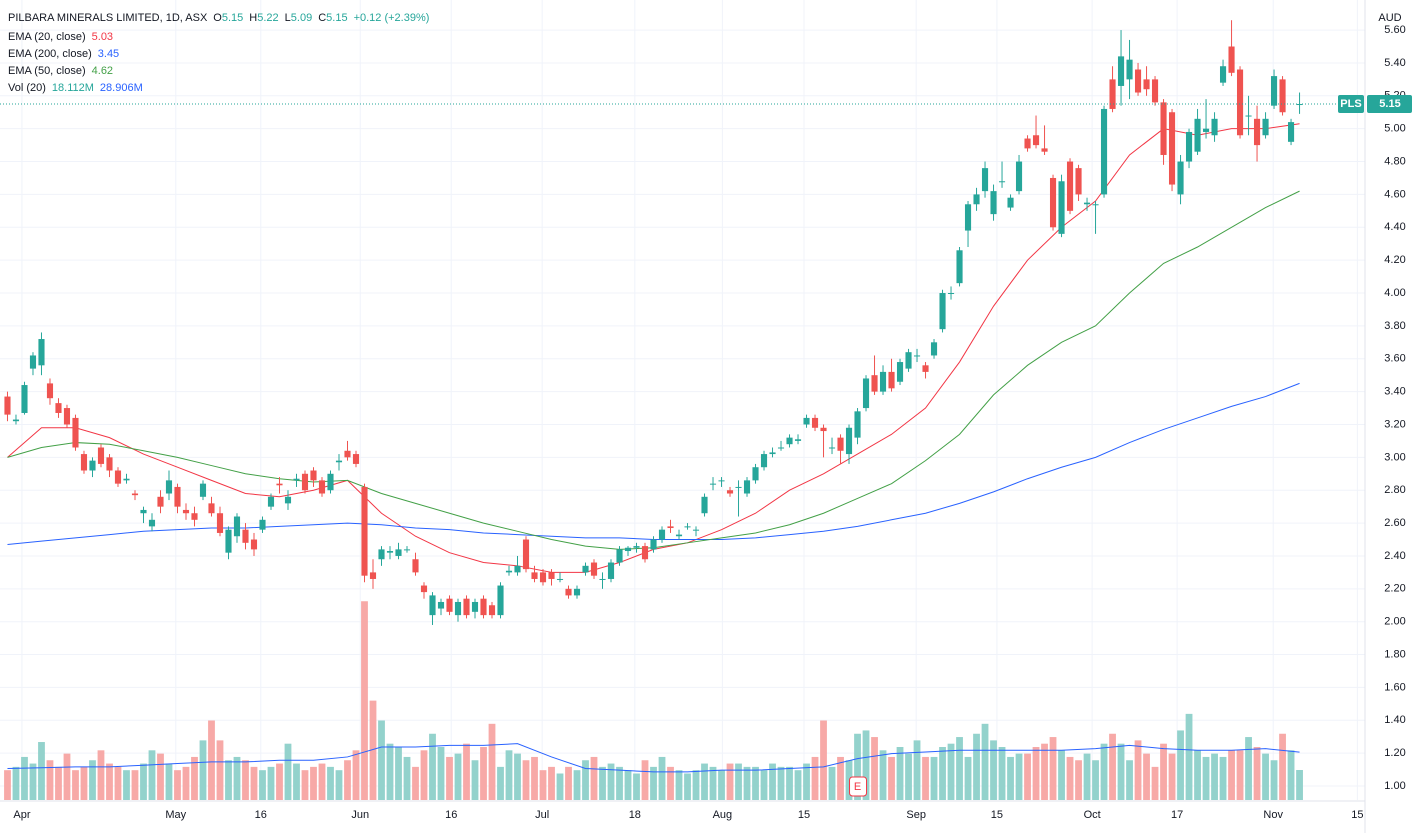 The image size is (1426, 833). Describe the element at coordinates (121, 88) in the screenshot. I see `indicator-value: 28.906M` at that location.